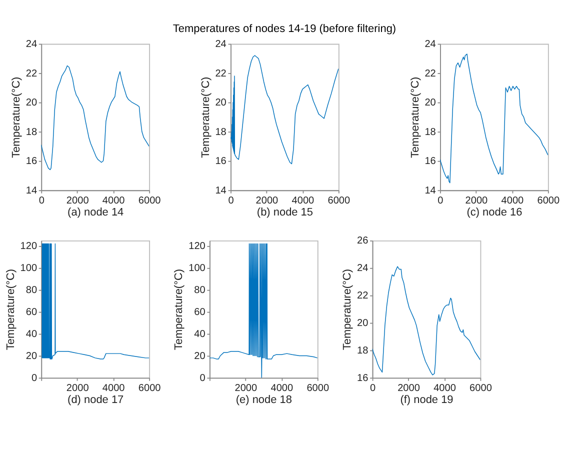 This screenshot has height=459, width=569. Describe the element at coordinates (285, 212) in the screenshot. I see `x-axis-title: (b) node 15` at that location.